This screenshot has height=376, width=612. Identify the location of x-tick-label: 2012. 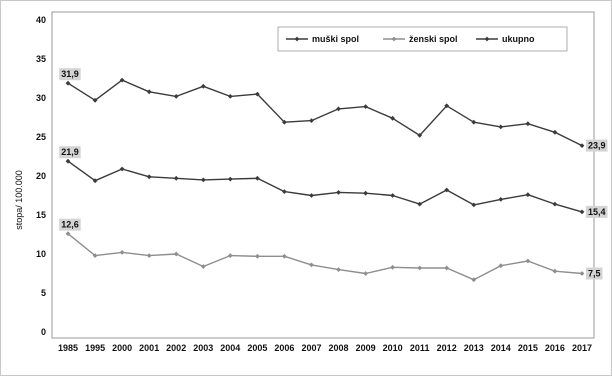
(447, 348).